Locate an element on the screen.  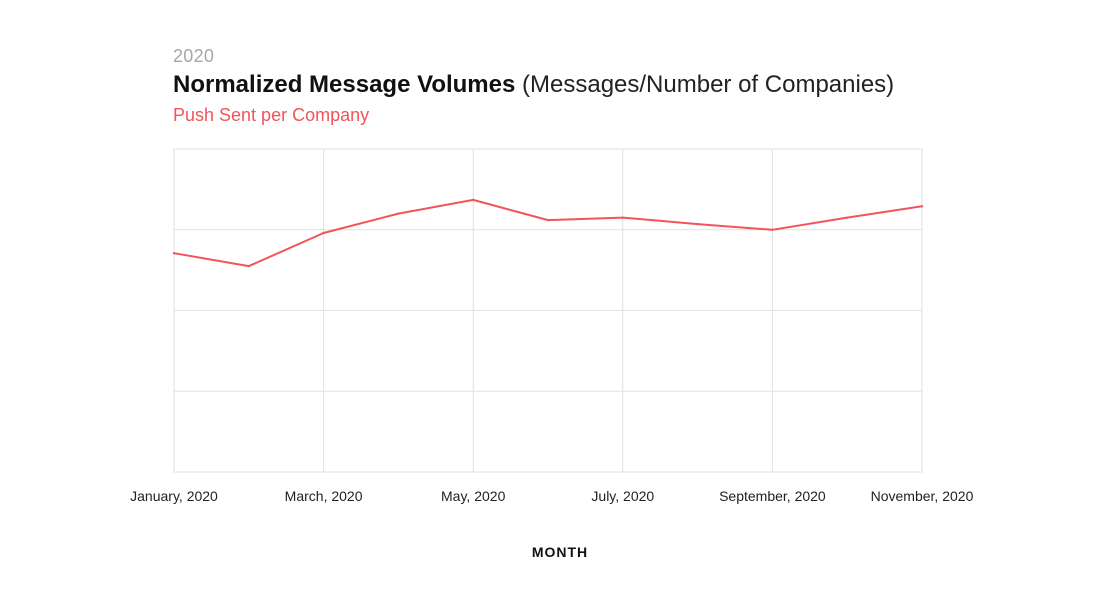
x-tick-label: September, 2020 is located at coordinates (772, 496).